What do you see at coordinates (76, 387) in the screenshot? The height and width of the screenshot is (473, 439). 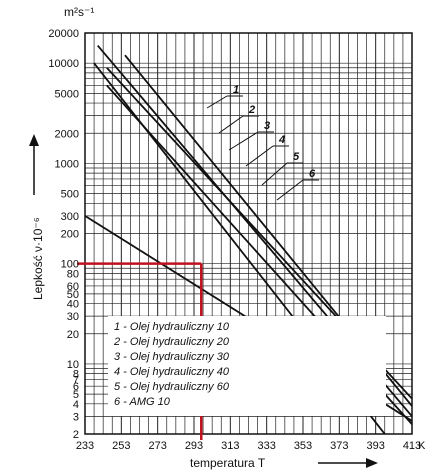 I see `y-tick-label: 6` at bounding box center [76, 387].